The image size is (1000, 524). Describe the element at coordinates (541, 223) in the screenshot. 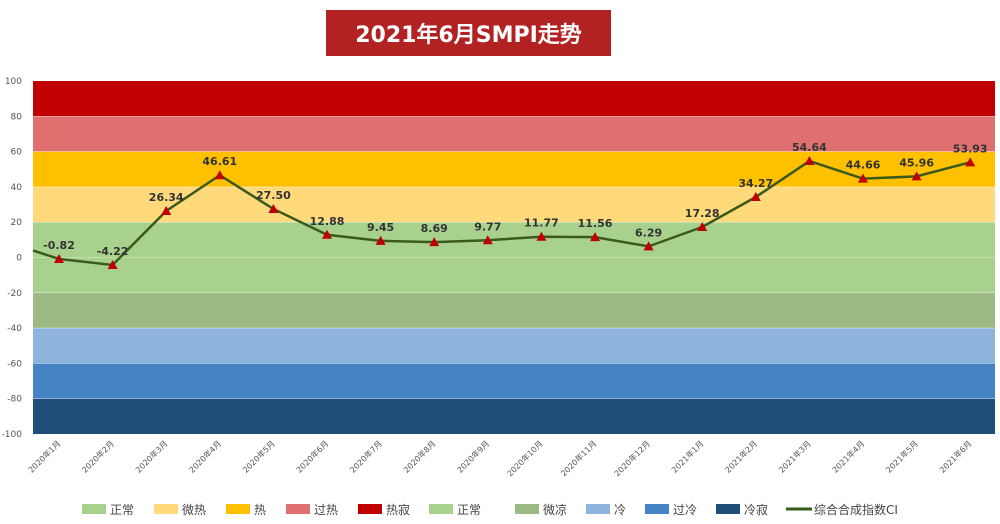

I see `data-label: 11.77` at that location.